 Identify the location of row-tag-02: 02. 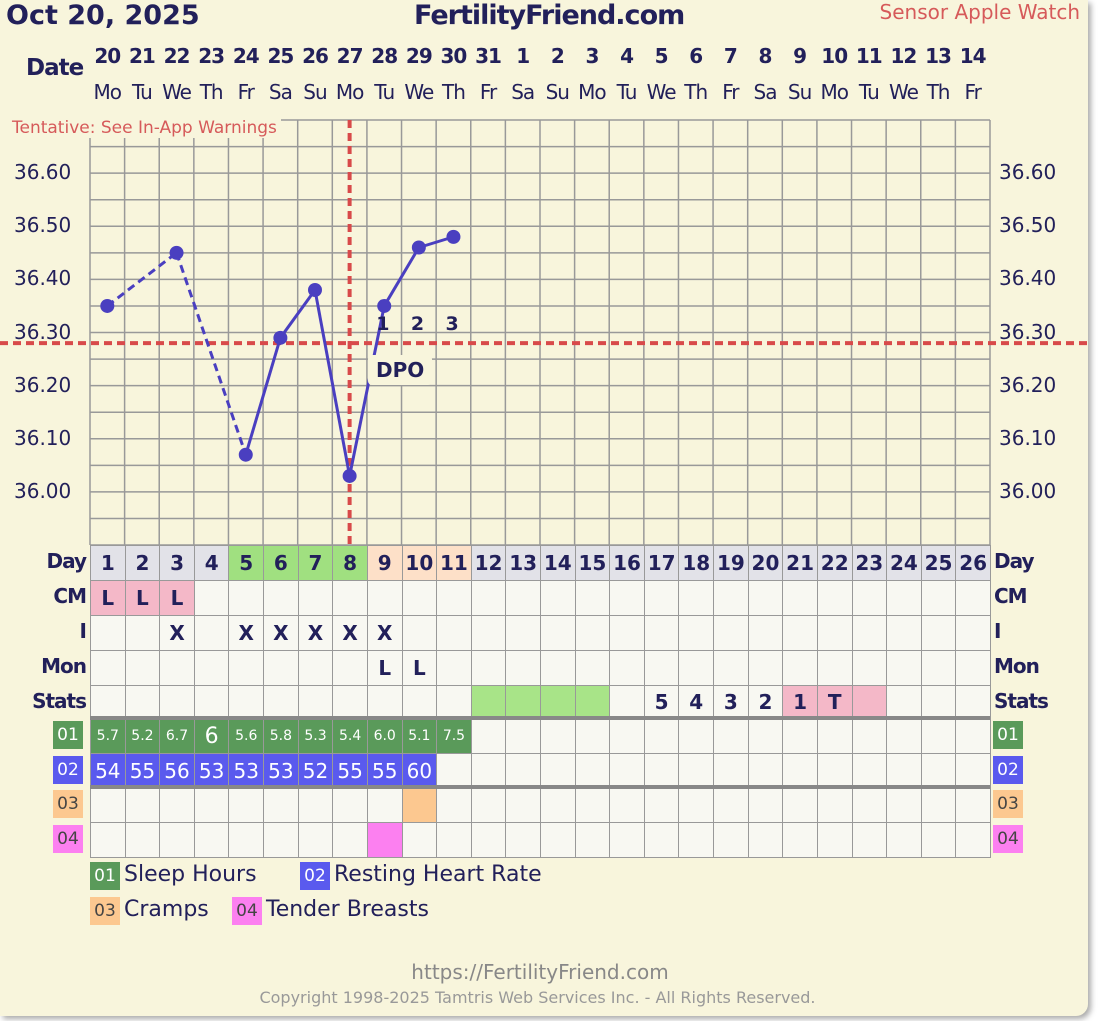
(68, 770).